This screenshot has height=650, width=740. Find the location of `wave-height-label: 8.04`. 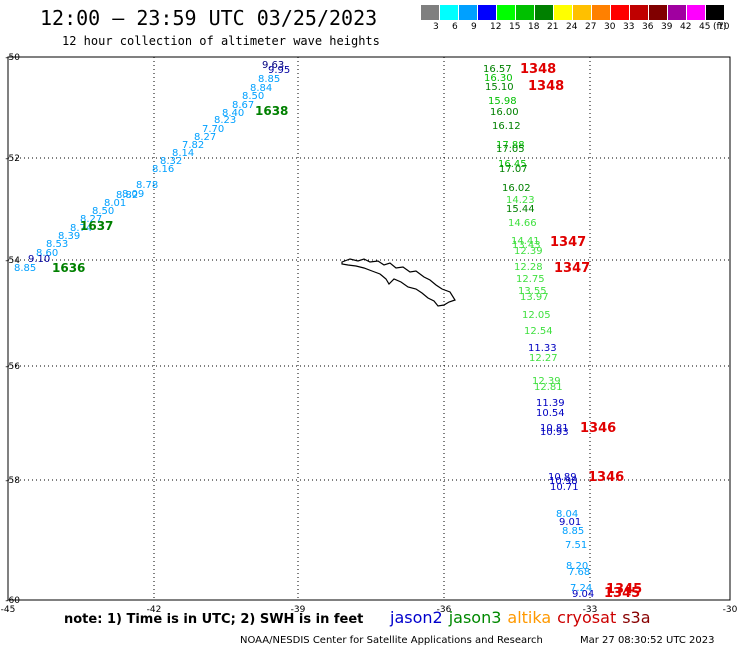

wave-height-label: 8.04 is located at coordinates (567, 514).